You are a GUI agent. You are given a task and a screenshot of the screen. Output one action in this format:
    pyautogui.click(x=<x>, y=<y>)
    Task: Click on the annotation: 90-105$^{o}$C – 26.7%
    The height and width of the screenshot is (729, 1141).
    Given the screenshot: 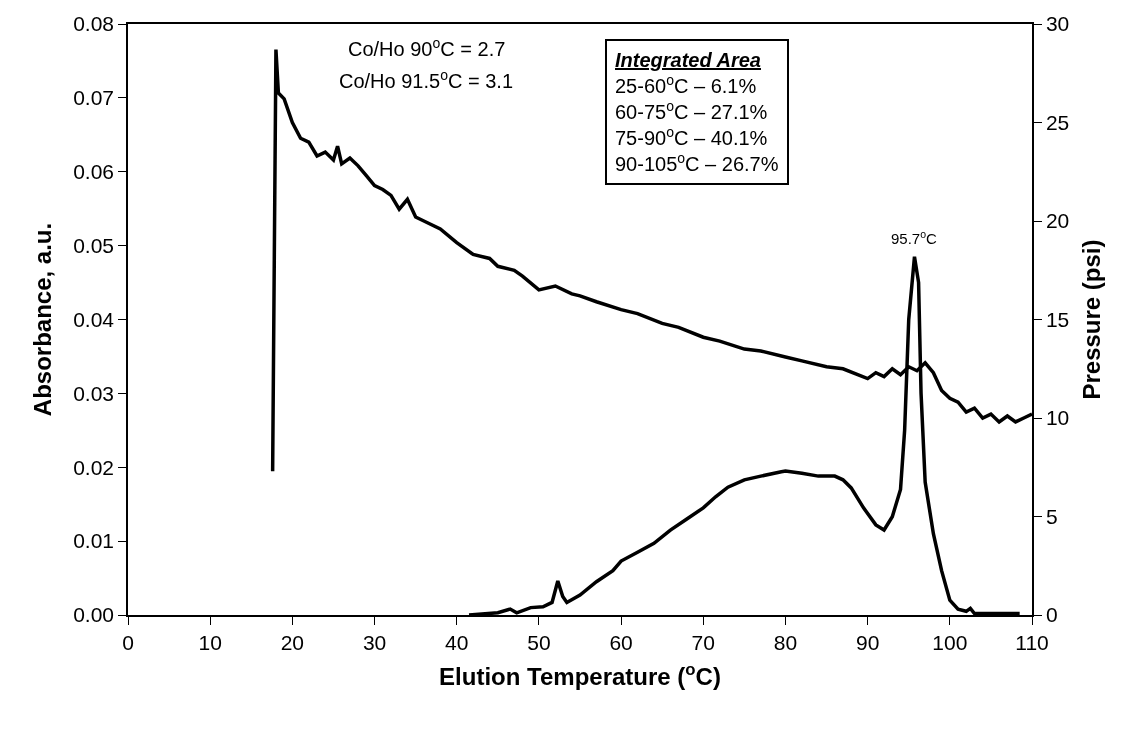 What is the action you would take?
    pyautogui.click(x=697, y=162)
    